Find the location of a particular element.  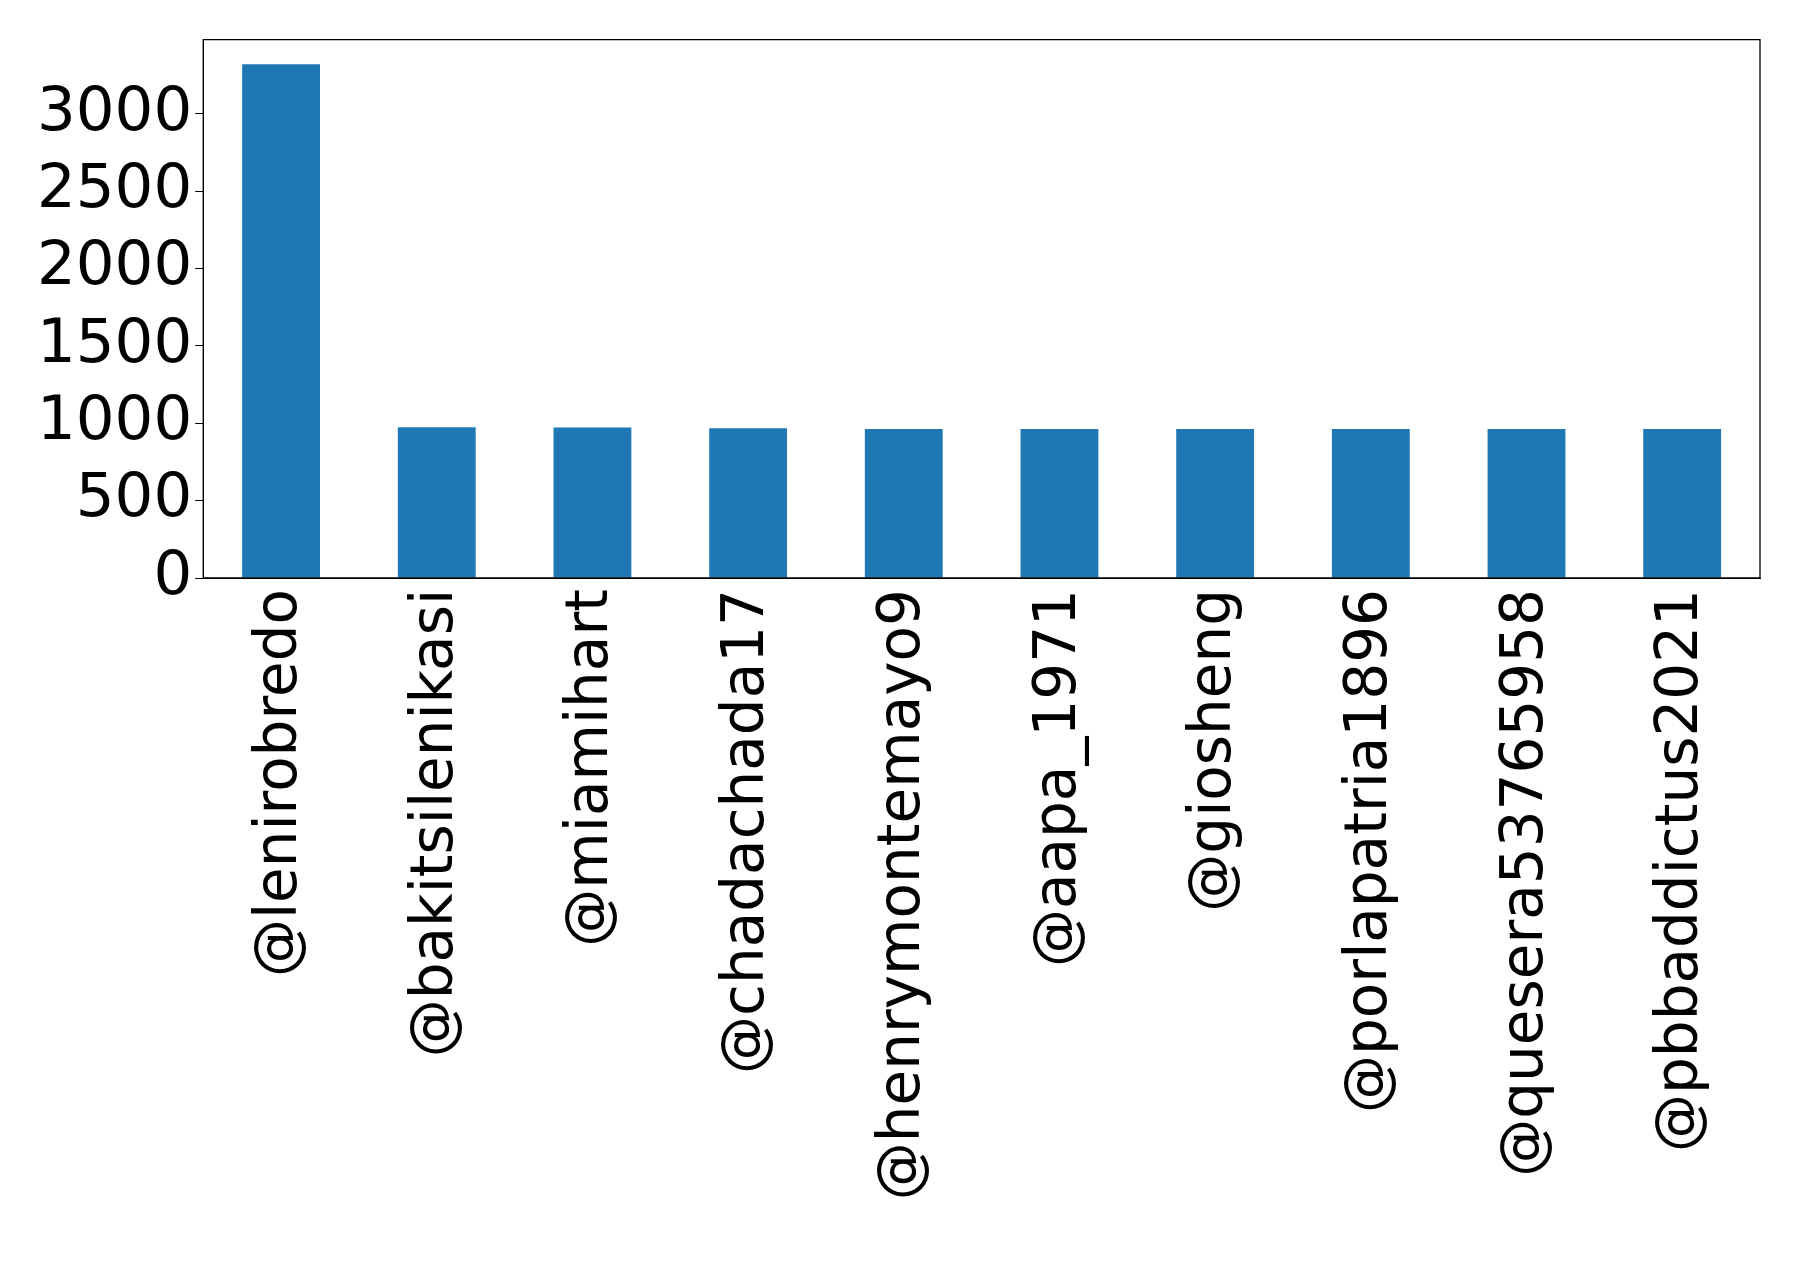

y-tick-label: 1500 is located at coordinates (114, 340).